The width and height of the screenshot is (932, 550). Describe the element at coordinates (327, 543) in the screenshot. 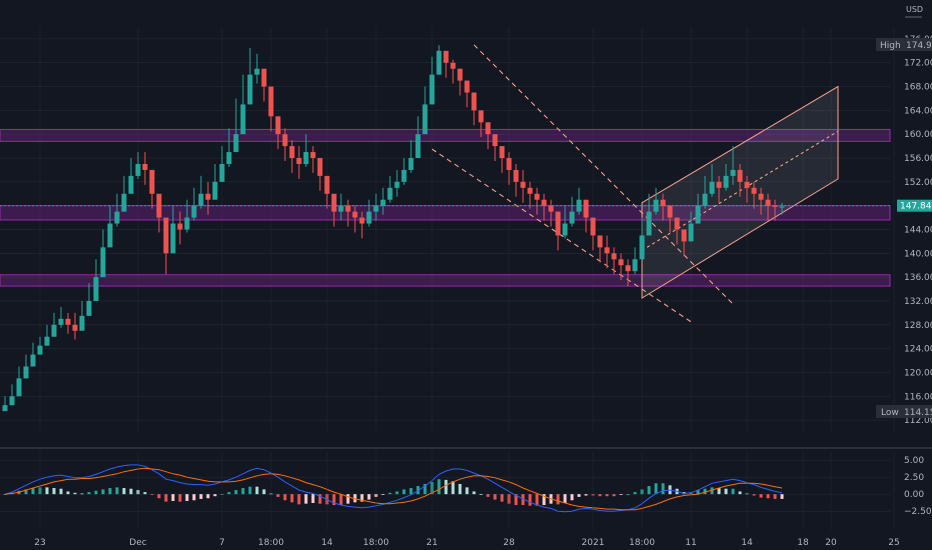

I see `time-tick-label: 14` at that location.